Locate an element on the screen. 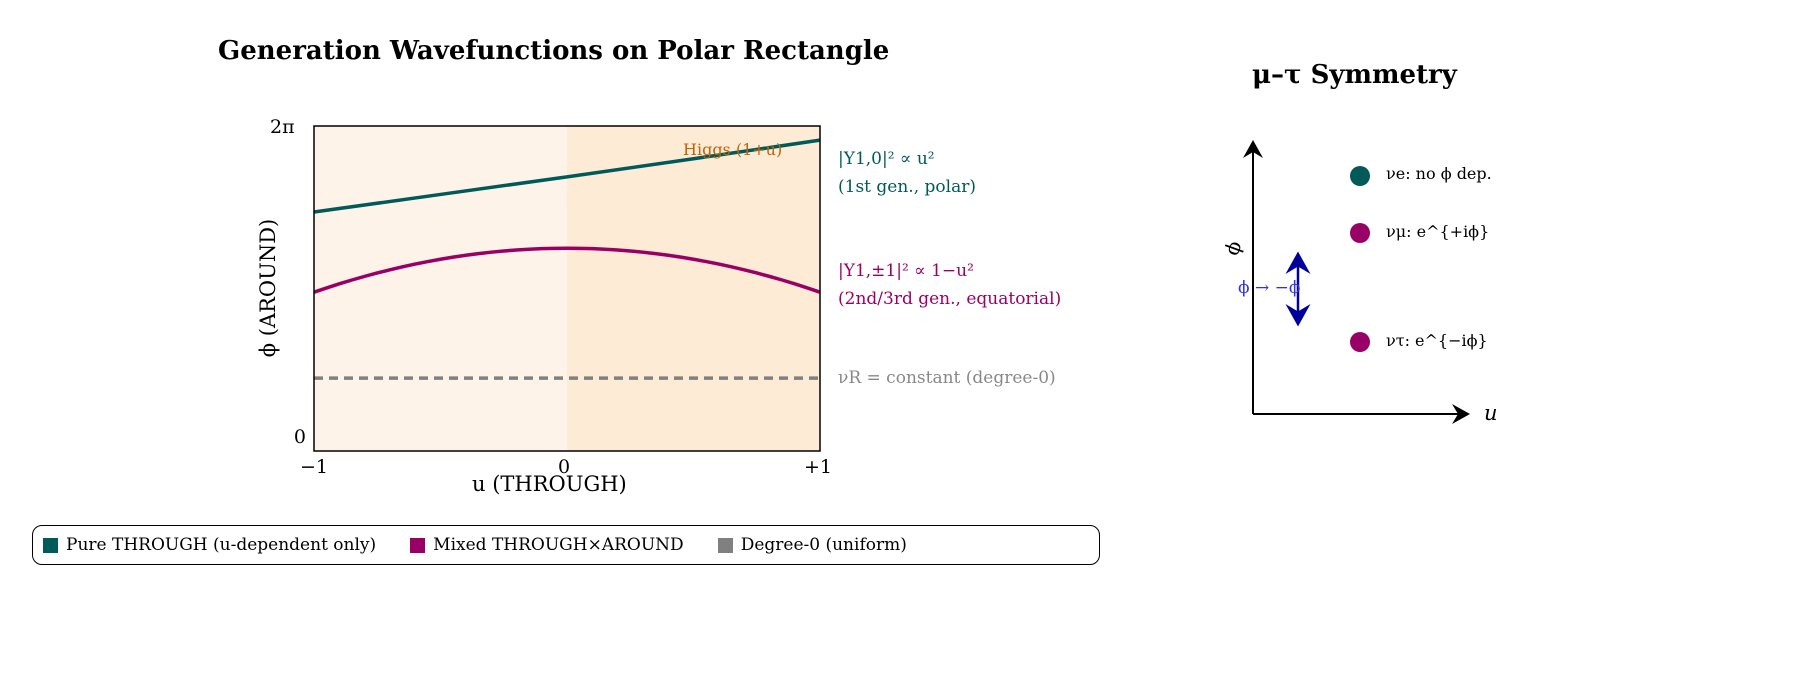  nu-e-dot is located at coordinates (1360, 176).